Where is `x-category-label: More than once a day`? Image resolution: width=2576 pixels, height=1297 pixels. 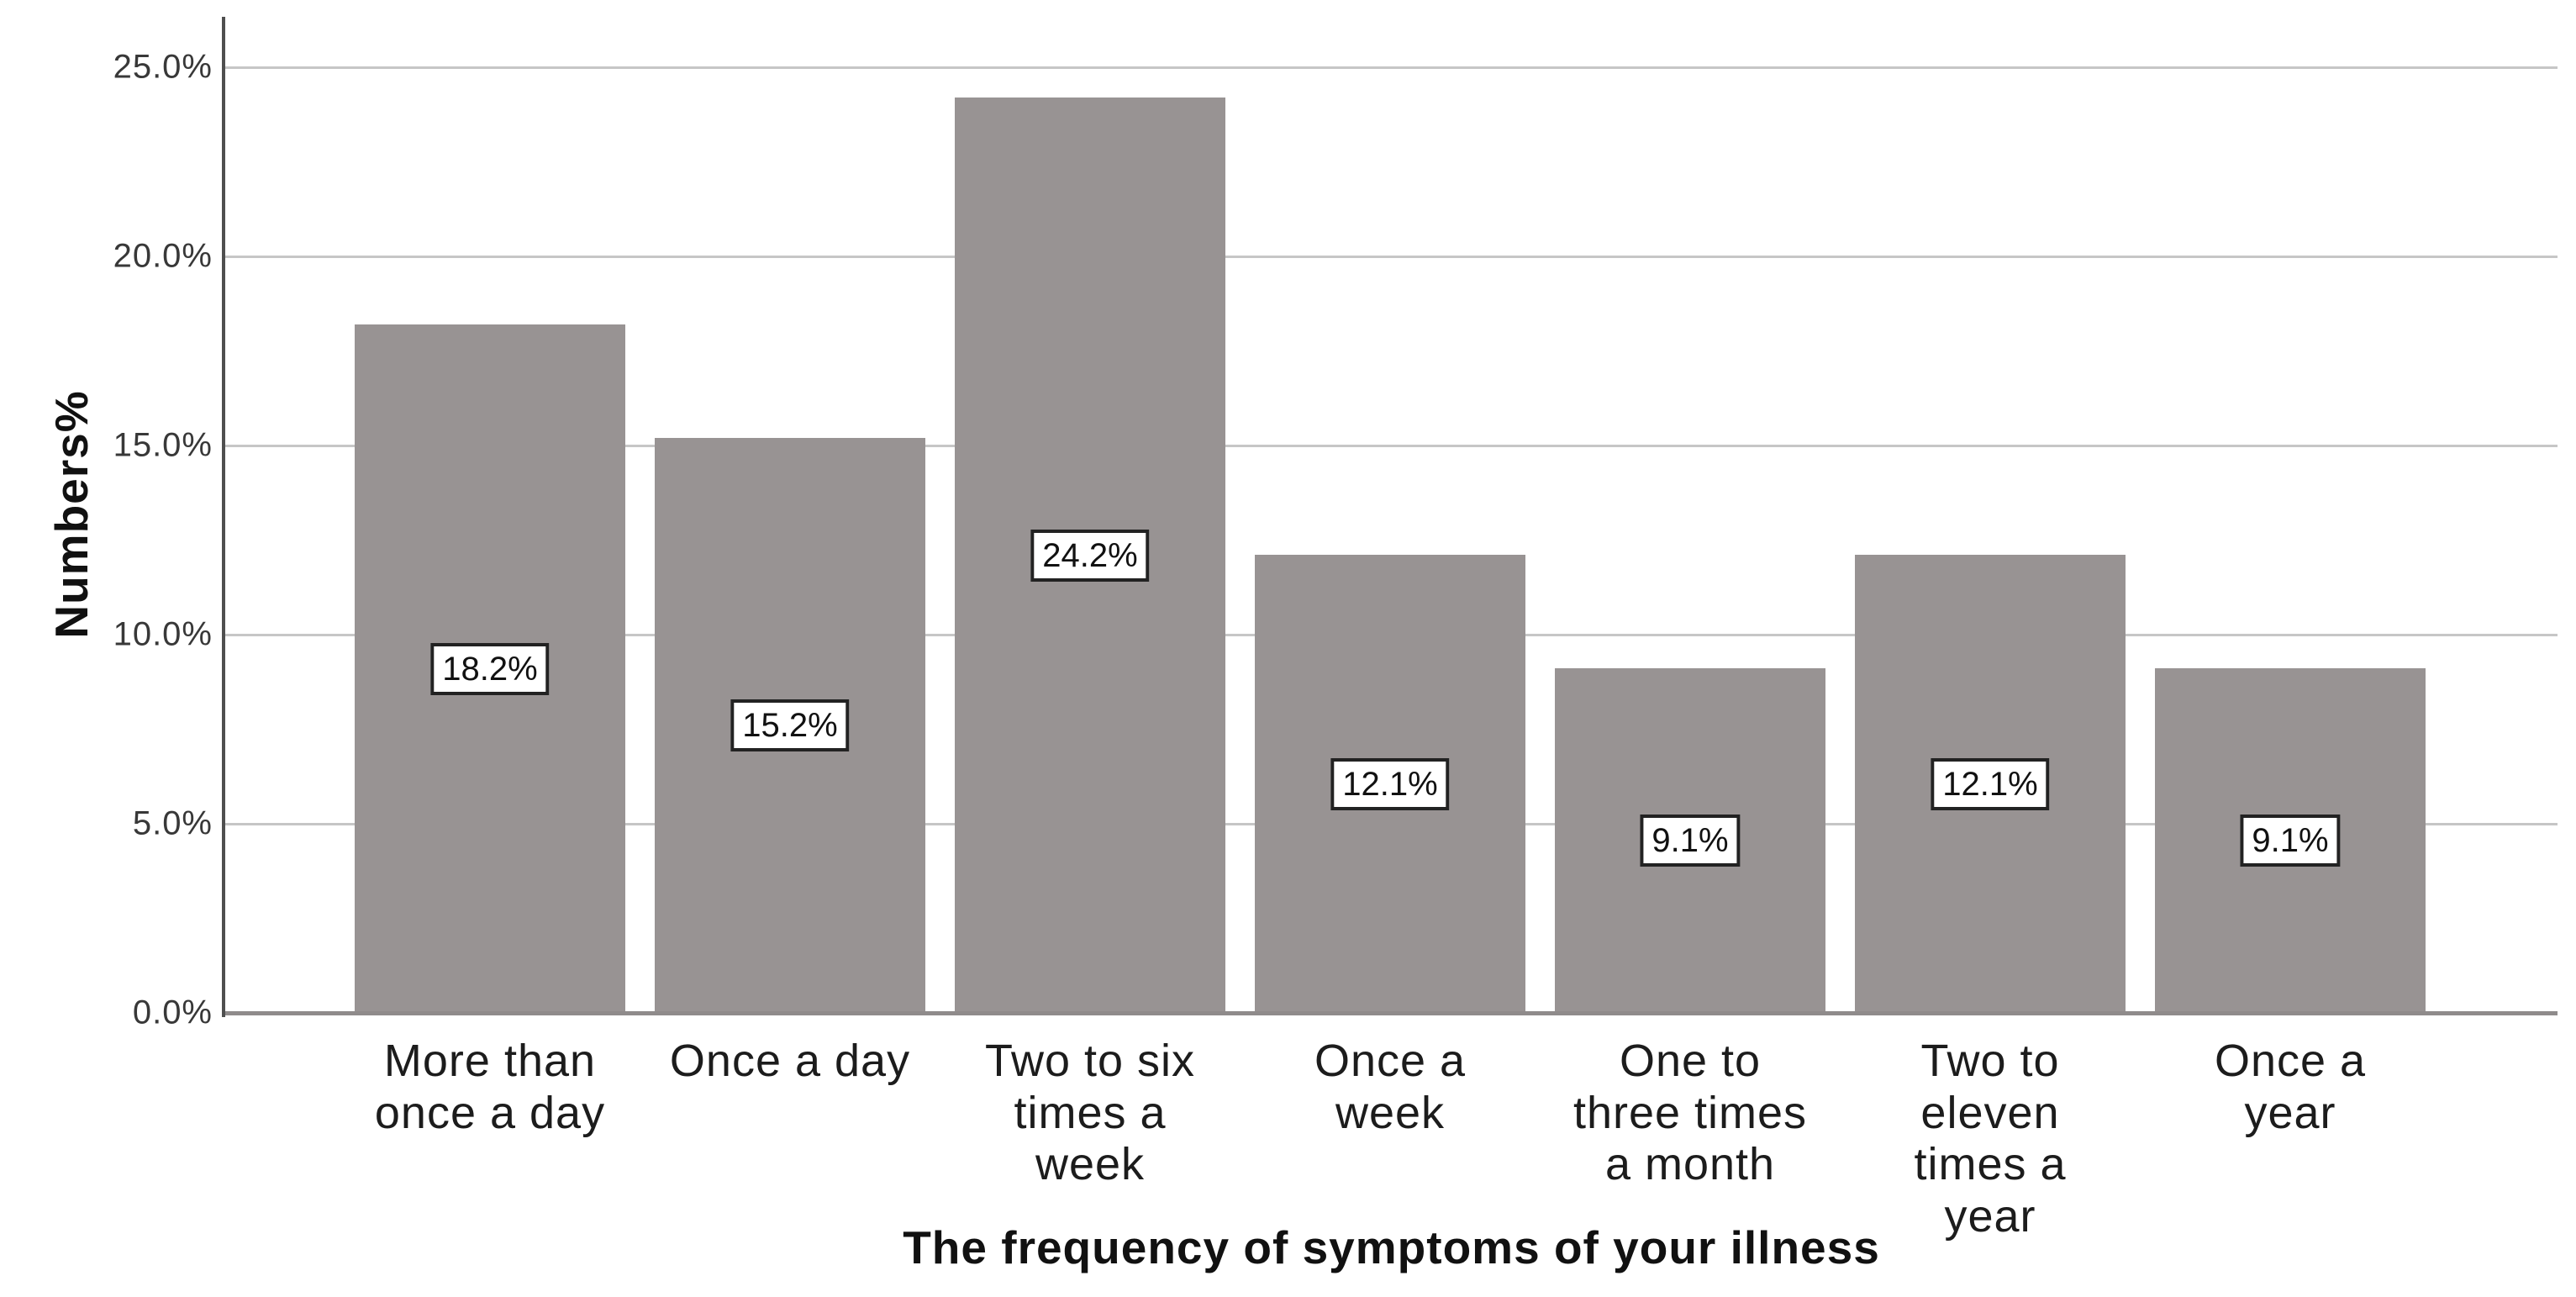 x-category-label: More than once a day is located at coordinates (490, 1087).